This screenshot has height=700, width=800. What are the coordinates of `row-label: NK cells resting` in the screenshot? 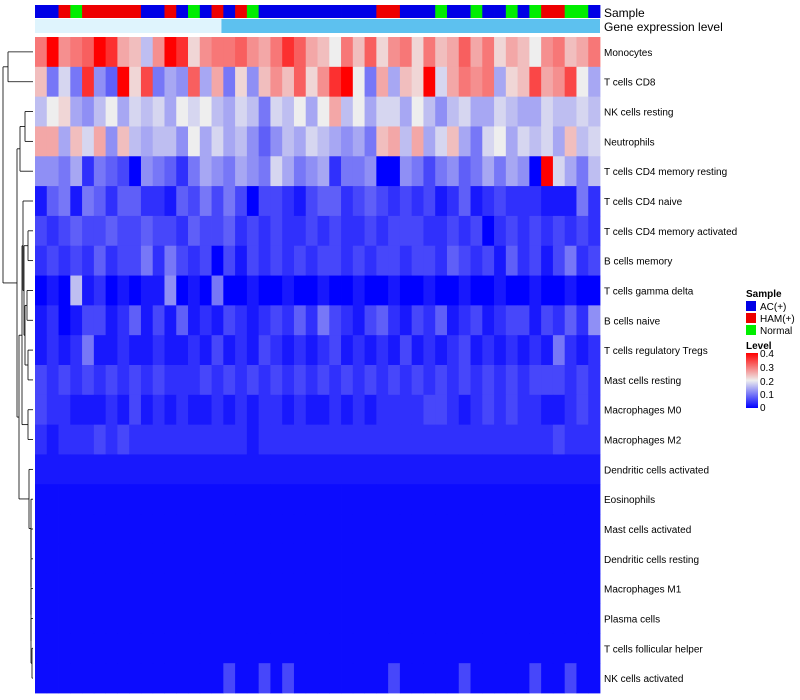 It's located at (638, 113).